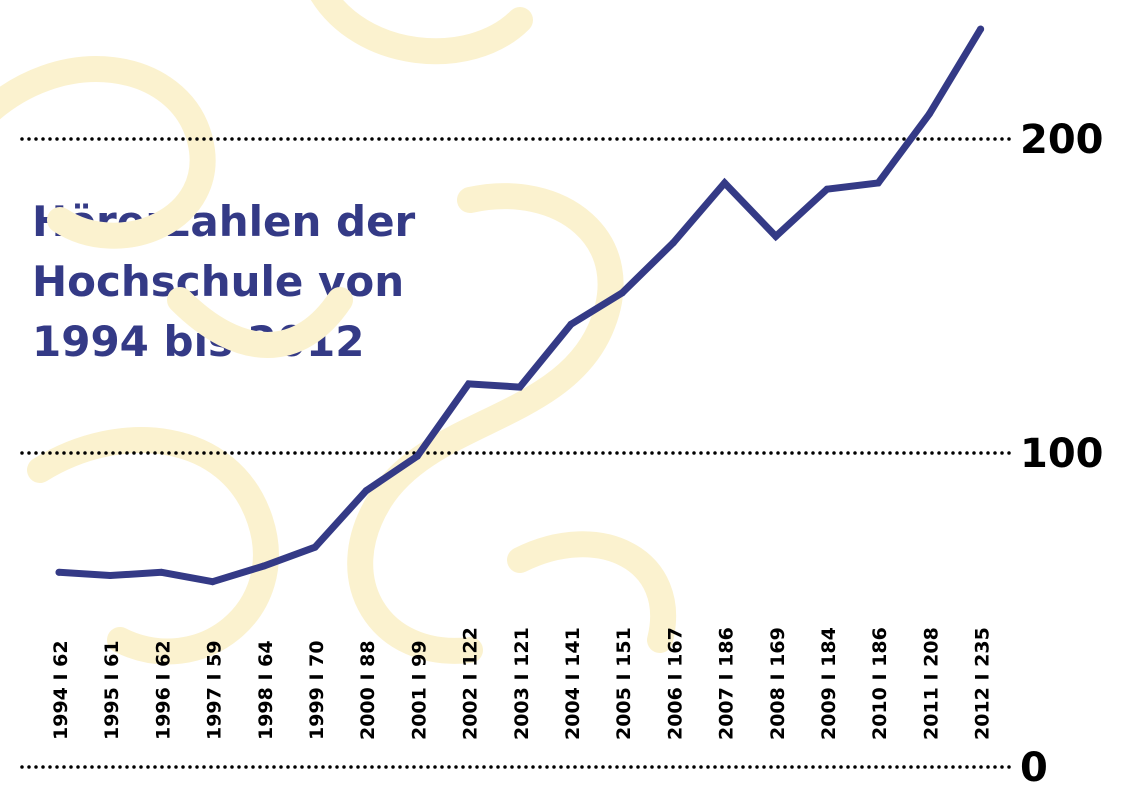 This screenshot has height=809, width=1128. I want to click on y-axis-ticks: 0 100 200, so click(1062, 454).